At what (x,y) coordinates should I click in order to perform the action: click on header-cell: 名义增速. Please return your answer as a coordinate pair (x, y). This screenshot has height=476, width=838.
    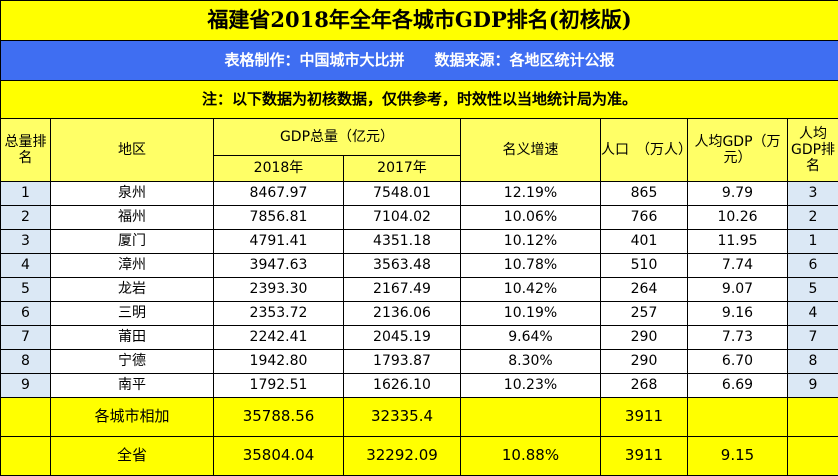
    Looking at the image, I should click on (531, 150).